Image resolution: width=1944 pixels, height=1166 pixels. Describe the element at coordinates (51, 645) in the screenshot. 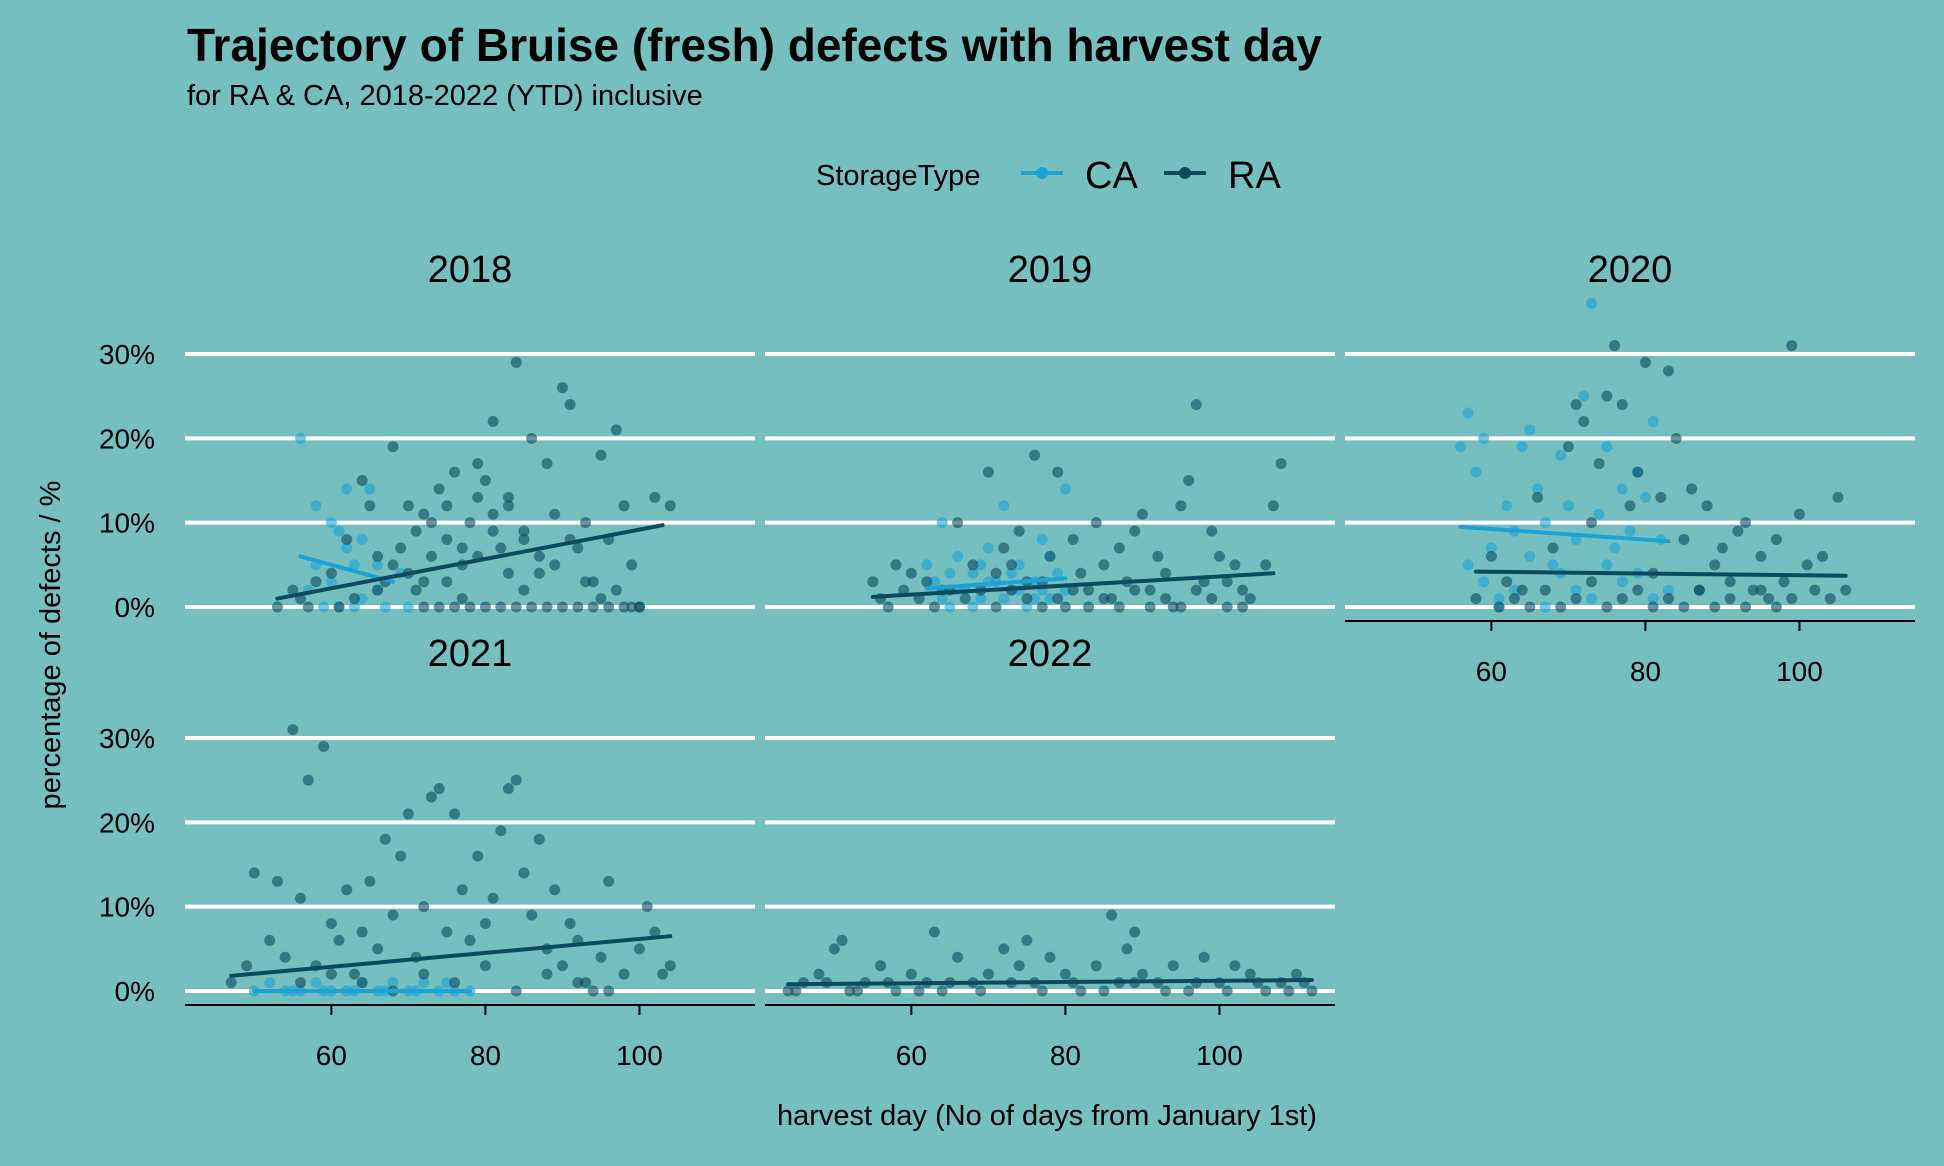

I see `y-axis-title: percentage of defects / %` at that location.